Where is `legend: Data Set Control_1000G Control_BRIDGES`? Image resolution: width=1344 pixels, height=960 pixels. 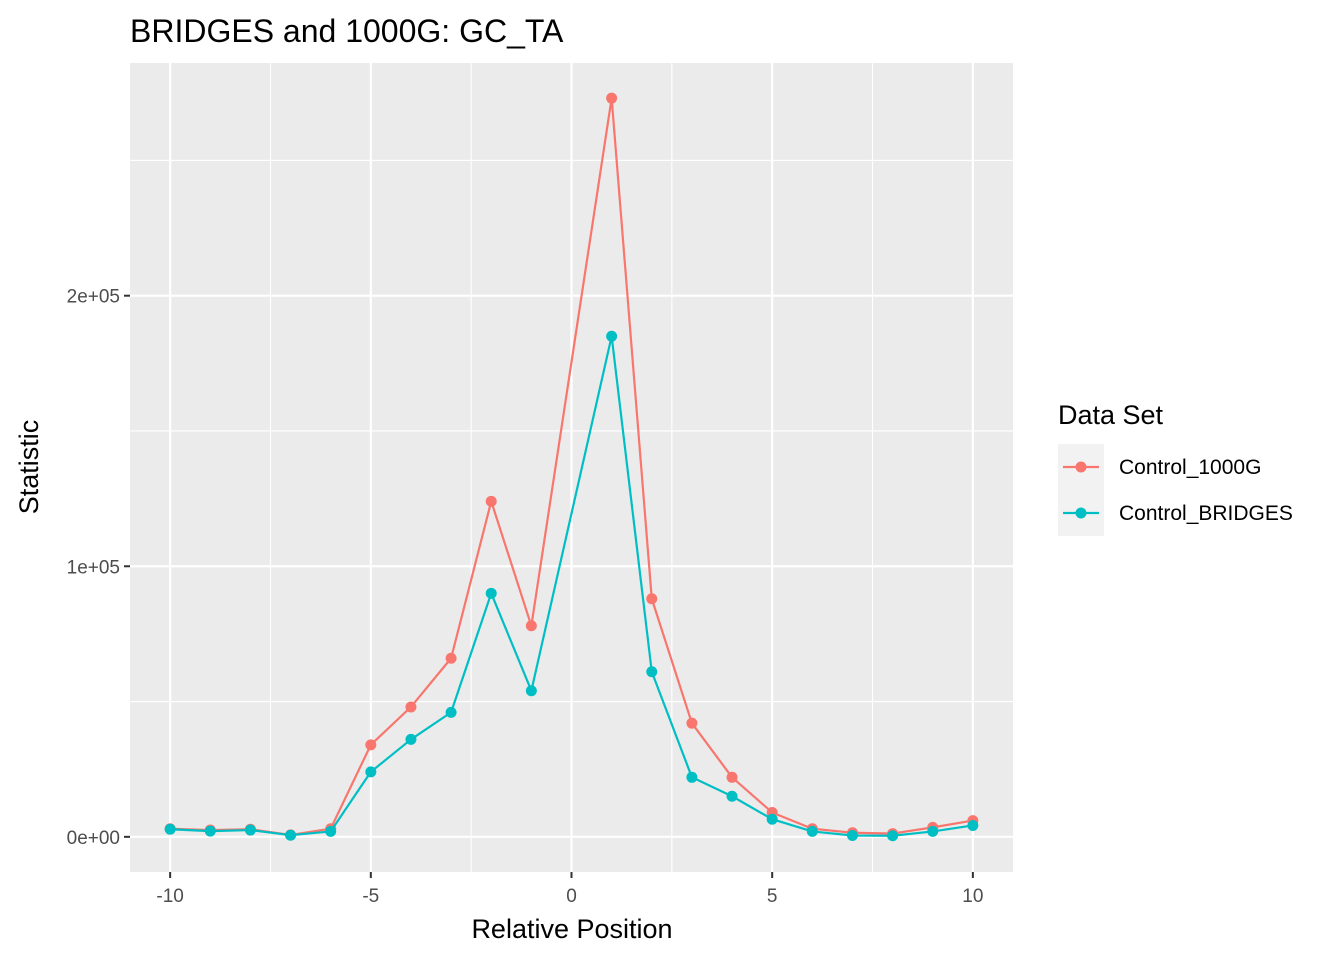 legend: Data Set Control_1000G Control_BRIDGES is located at coordinates (1175, 468).